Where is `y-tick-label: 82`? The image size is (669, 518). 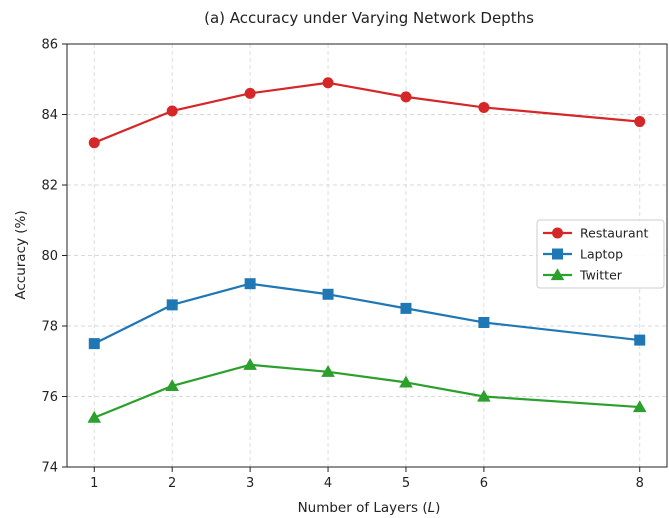
y-tick-label: 82 is located at coordinates (49, 186).